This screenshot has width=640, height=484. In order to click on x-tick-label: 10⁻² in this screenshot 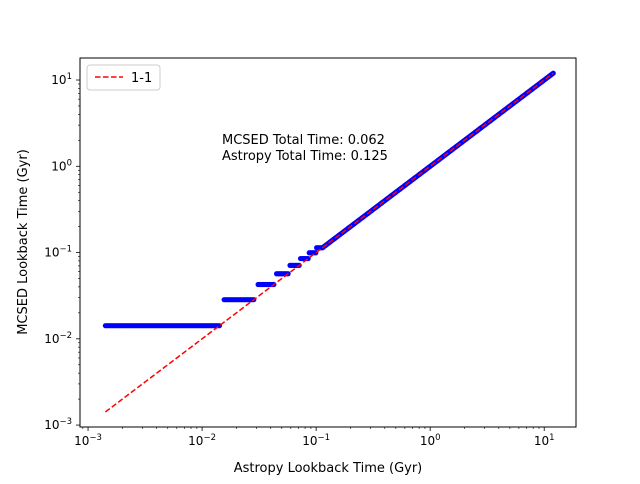, I will do `click(202, 440)`.